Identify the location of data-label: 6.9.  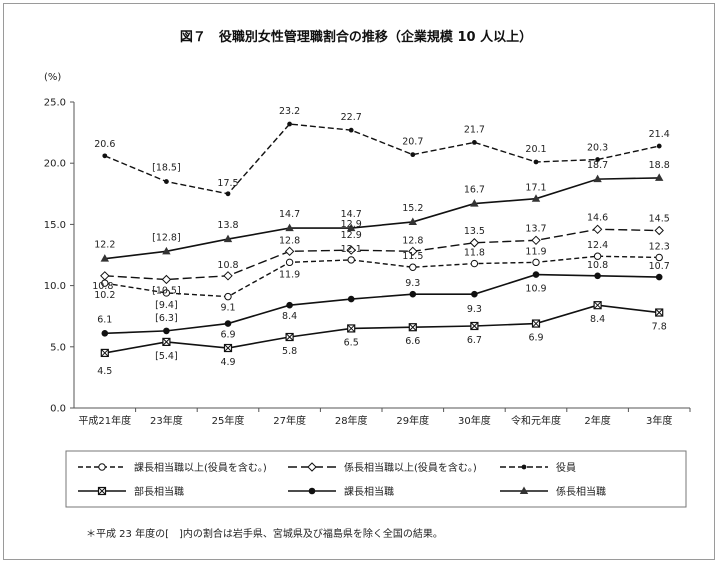
(227, 335).